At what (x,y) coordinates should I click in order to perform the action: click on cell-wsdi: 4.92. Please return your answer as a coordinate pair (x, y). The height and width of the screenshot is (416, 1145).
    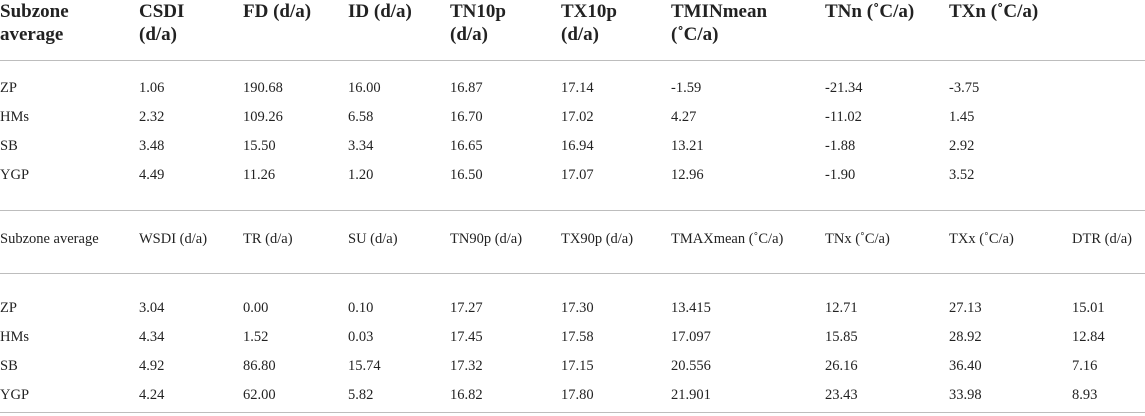
    Looking at the image, I should click on (152, 366).